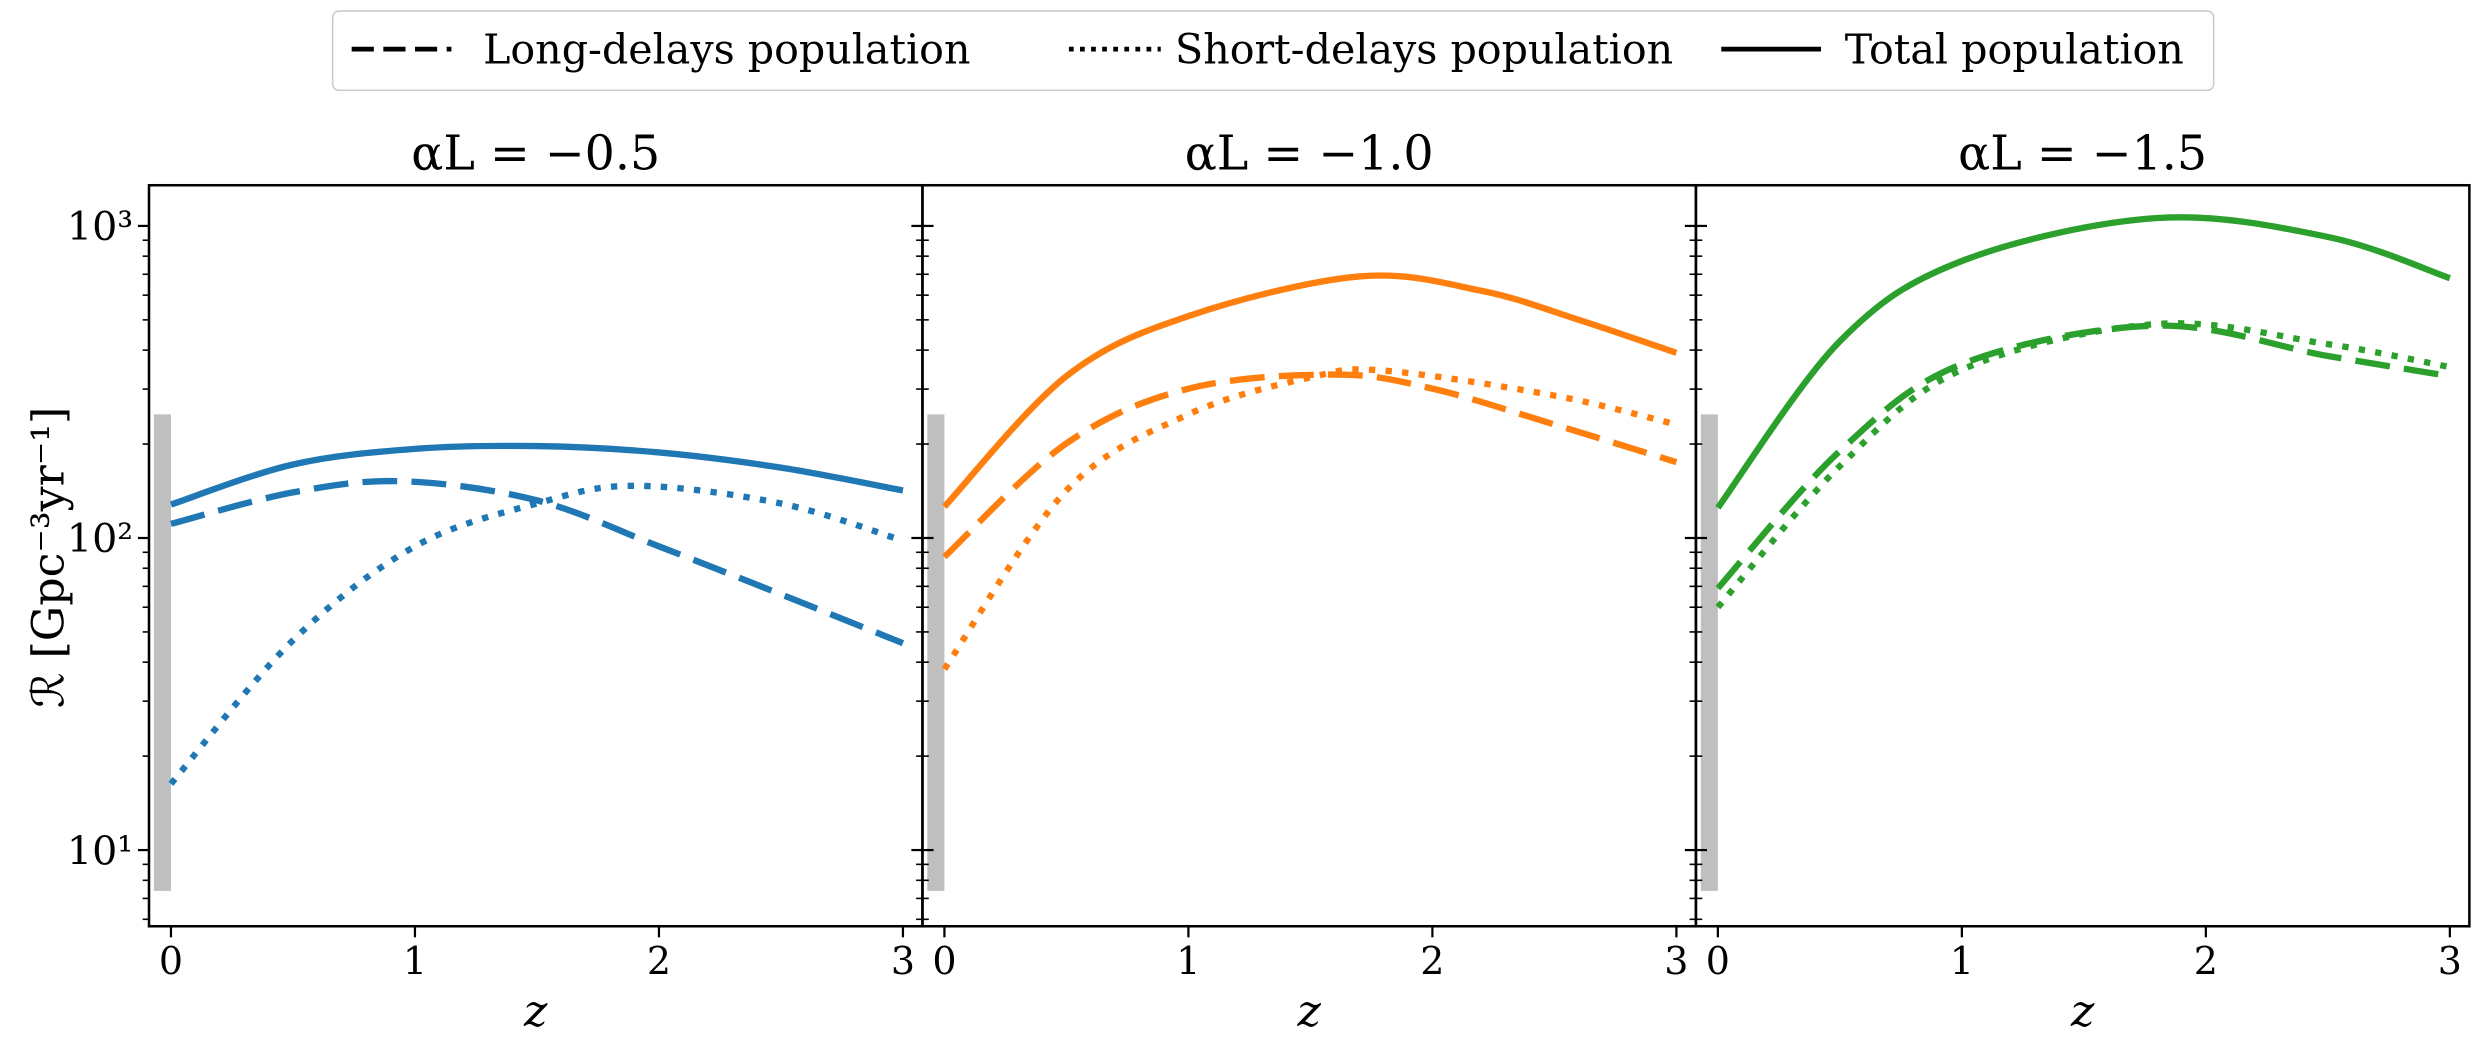 This screenshot has width=2483, height=1045. Describe the element at coordinates (2014, 49) in the screenshot. I see `legend-label-total: Total population` at that location.